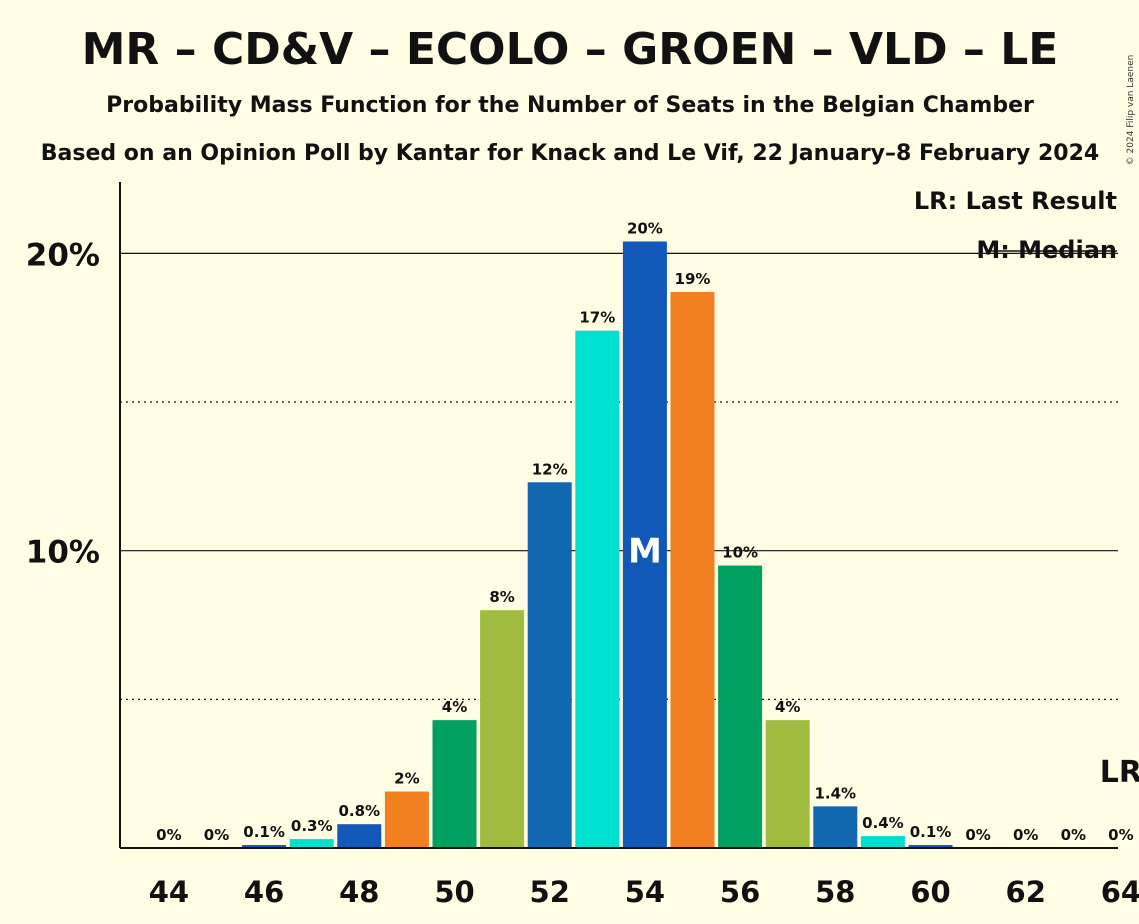  What do you see at coordinates (168, 835) in the screenshot?
I see `bar-label-44: 0%` at bounding box center [168, 835].